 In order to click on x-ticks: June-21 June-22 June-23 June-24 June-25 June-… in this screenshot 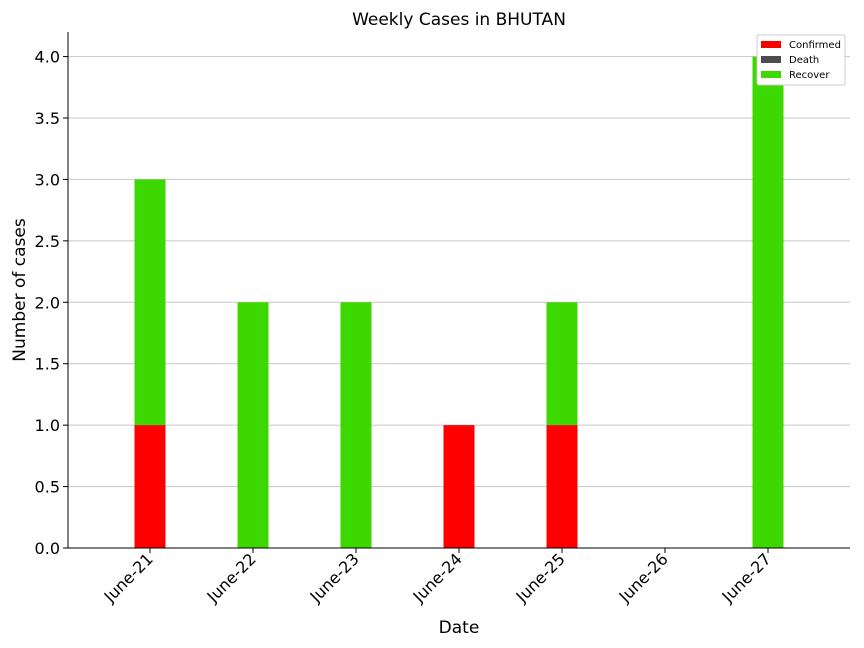, I will do `click(437, 577)`.